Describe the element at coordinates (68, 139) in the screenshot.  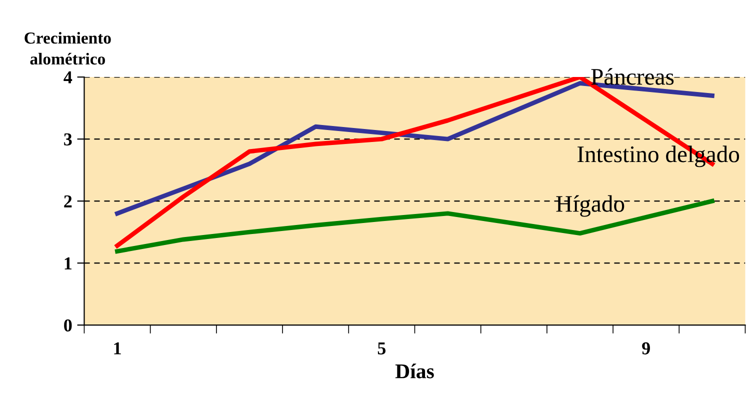
I see `y-tick-label: 3` at that location.